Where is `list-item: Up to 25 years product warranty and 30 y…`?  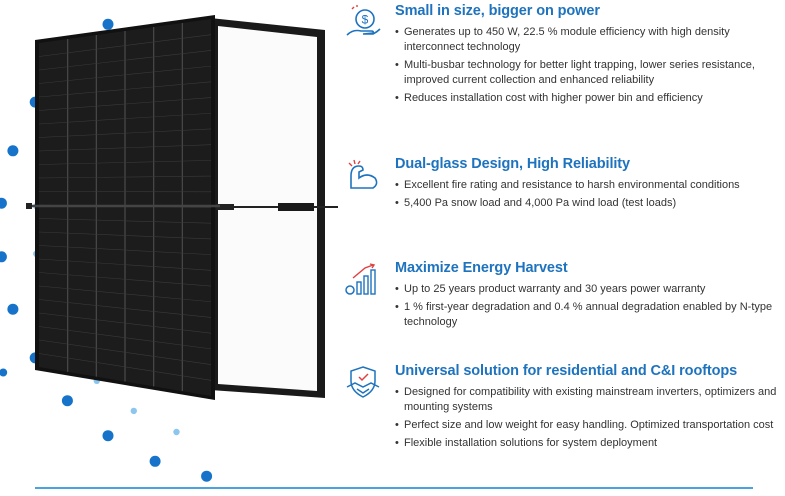 list-item: Up to 25 years product warranty and 30 y… is located at coordinates (590, 289).